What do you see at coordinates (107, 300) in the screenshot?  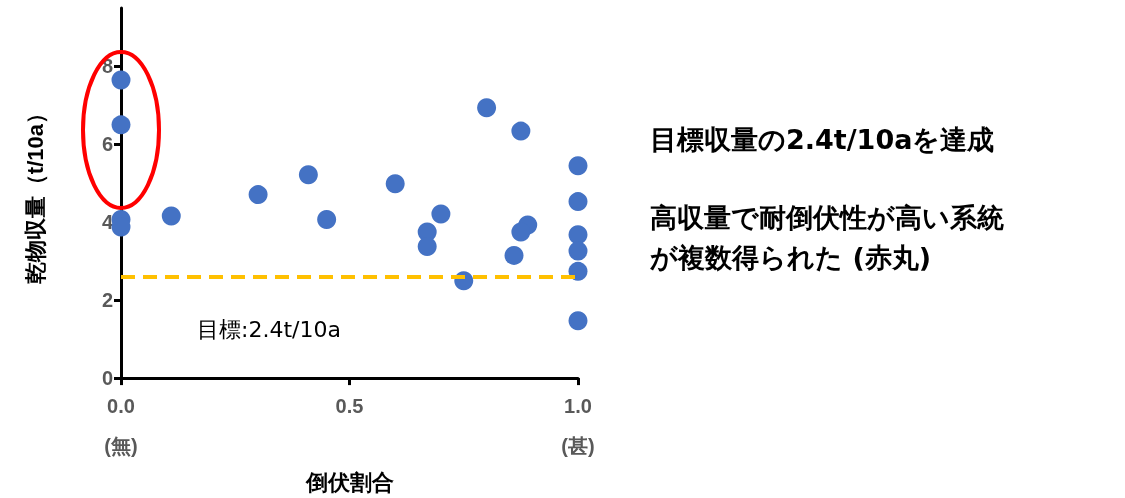 I see `y-tick-label: 2` at bounding box center [107, 300].